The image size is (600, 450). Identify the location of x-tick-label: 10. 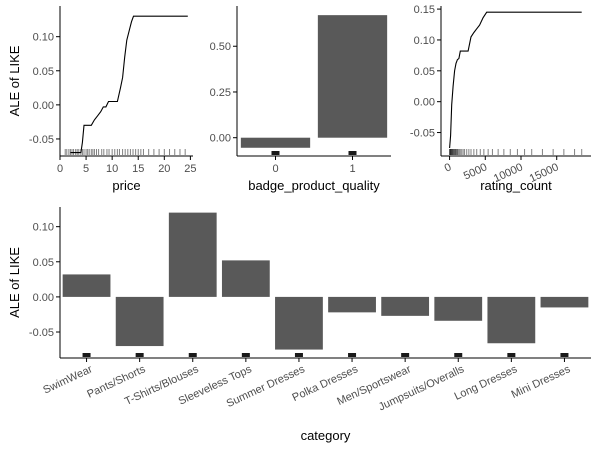
(112, 169).